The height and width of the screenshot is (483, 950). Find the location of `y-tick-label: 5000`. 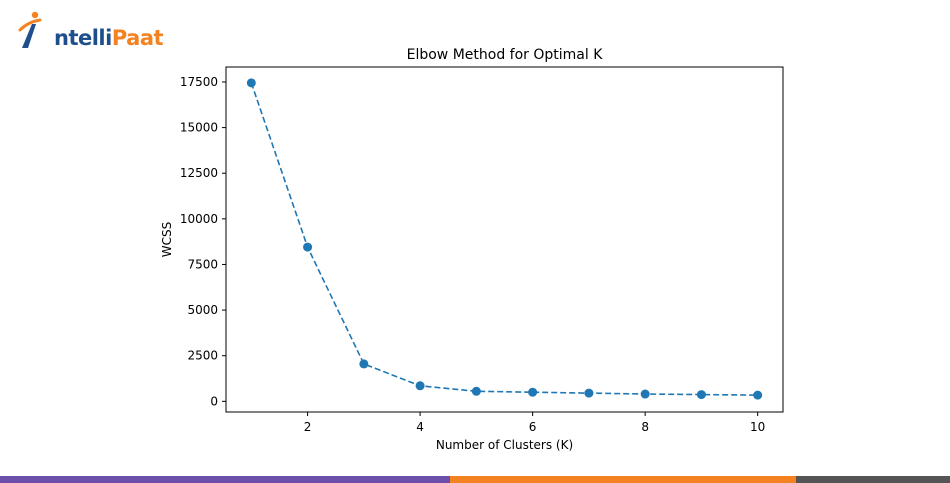

y-tick-label: 5000 is located at coordinates (202, 310).